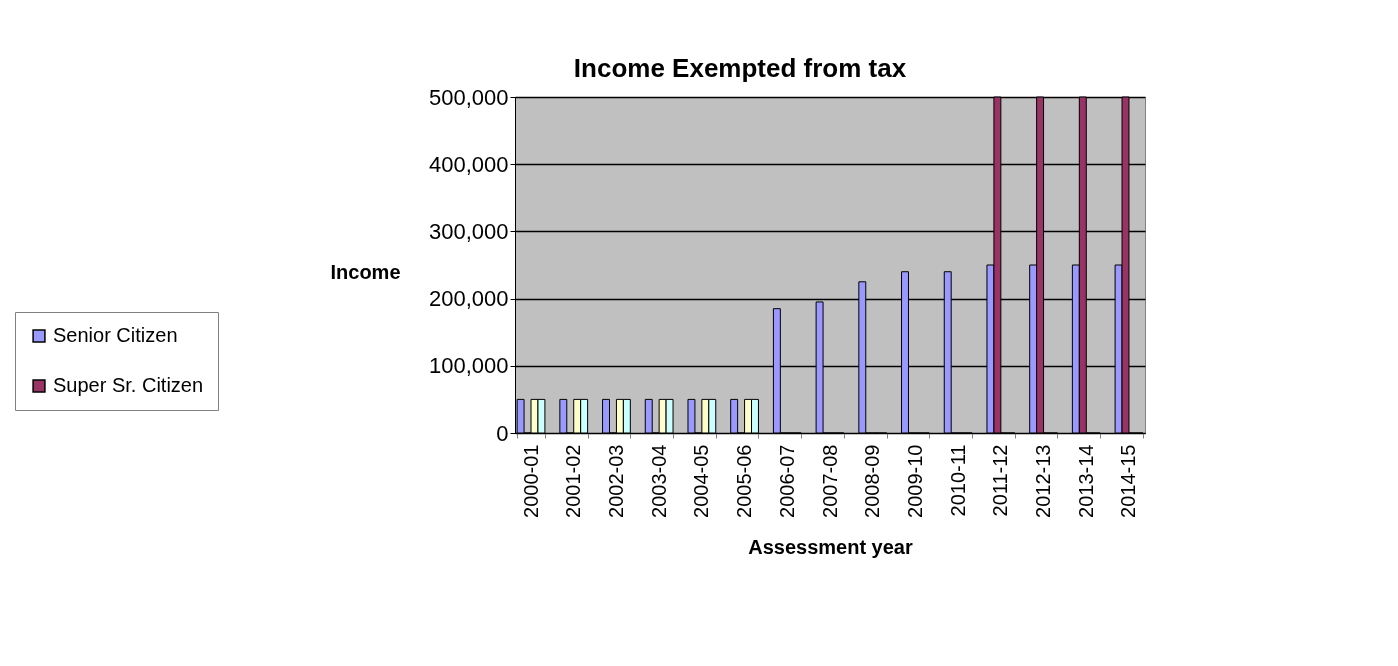 Image resolution: width=1398 pixels, height=666 pixels. I want to click on x-tick-label: 2010-11, so click(957, 480).